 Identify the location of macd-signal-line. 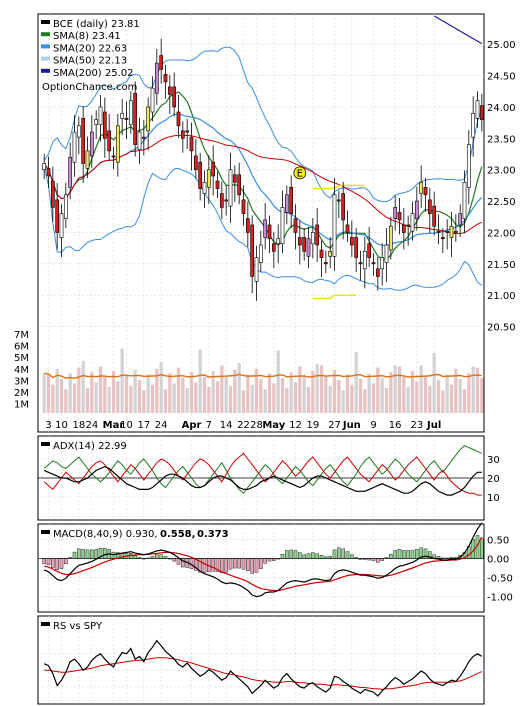
(263, 564).